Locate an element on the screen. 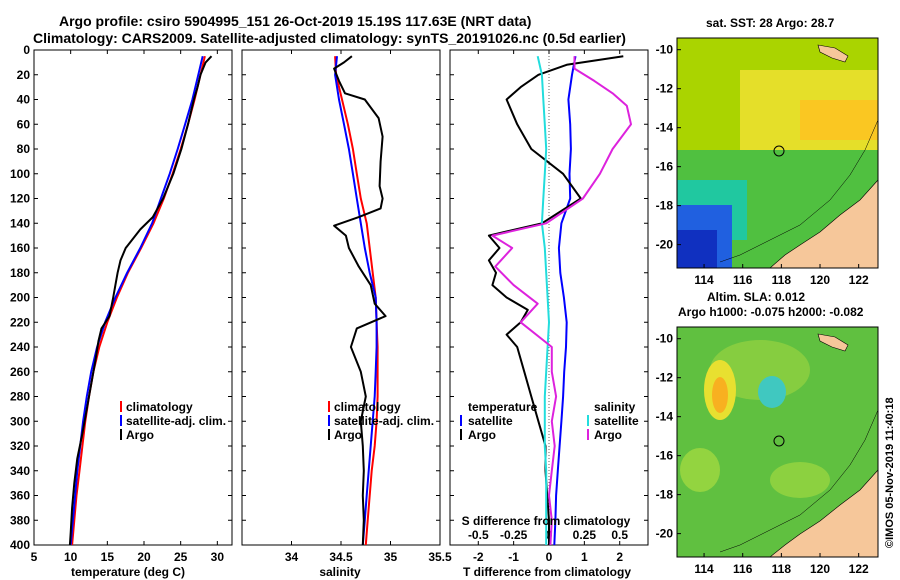  legend-t-satellite-label: satellite is located at coordinates (490, 421).